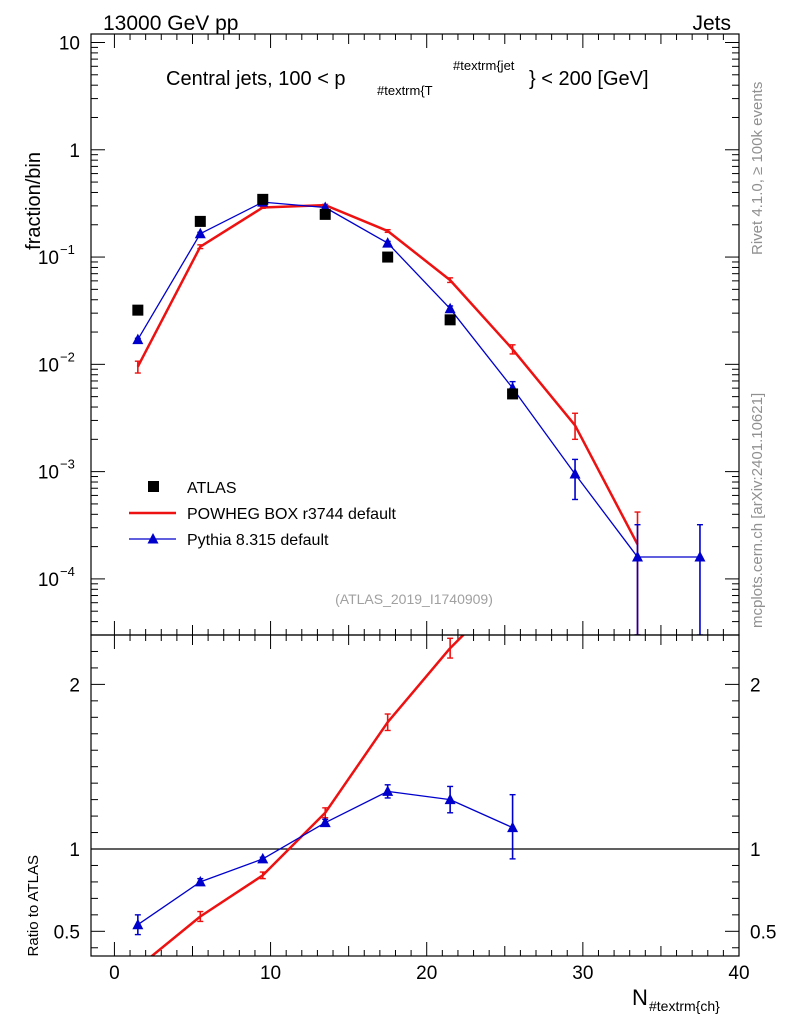 The image size is (786, 1024). I want to click on main-y-tick-exponent: −2, so click(67, 356).